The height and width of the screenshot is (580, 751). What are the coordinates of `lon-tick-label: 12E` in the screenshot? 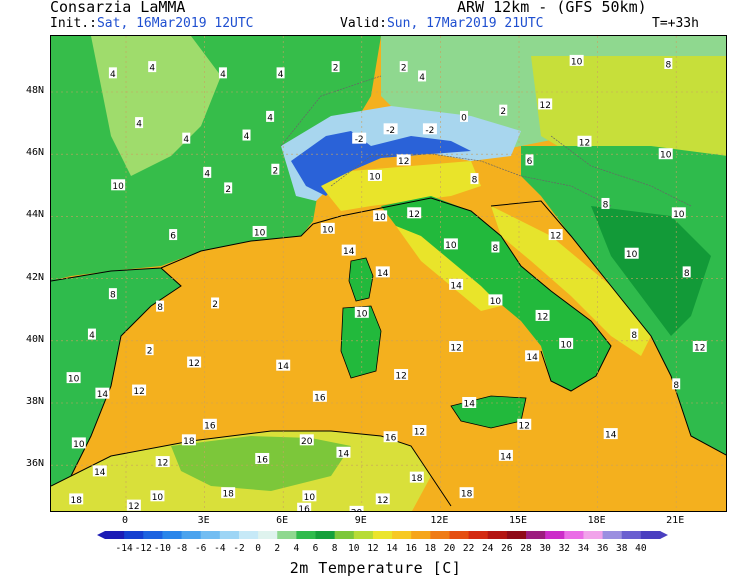 It's located at (439, 520).